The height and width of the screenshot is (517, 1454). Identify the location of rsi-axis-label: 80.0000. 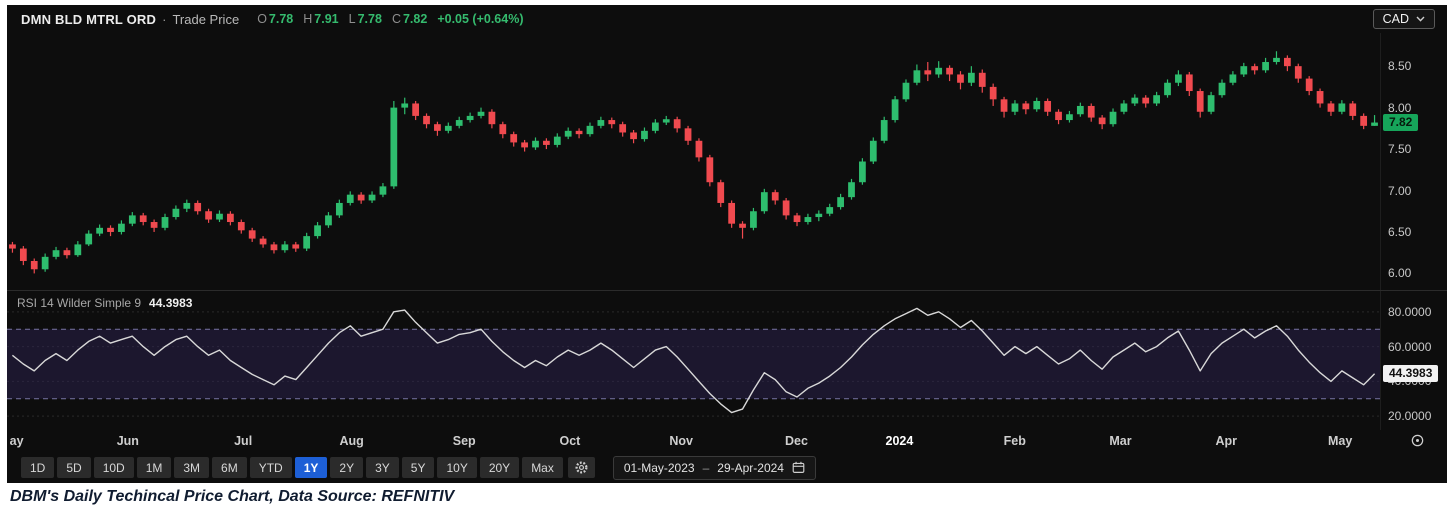
(1410, 311).